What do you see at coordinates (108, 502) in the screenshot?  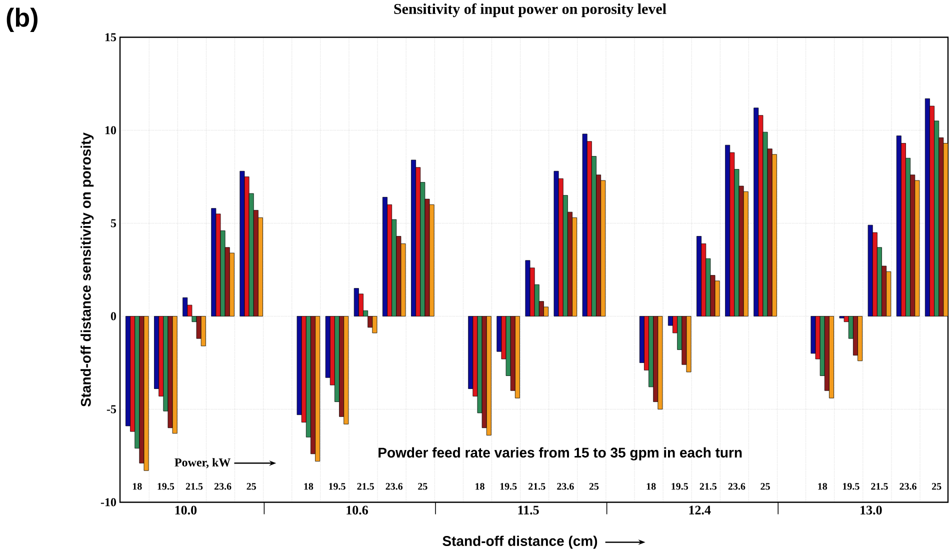 I see `y-tick-label: -10` at bounding box center [108, 502].